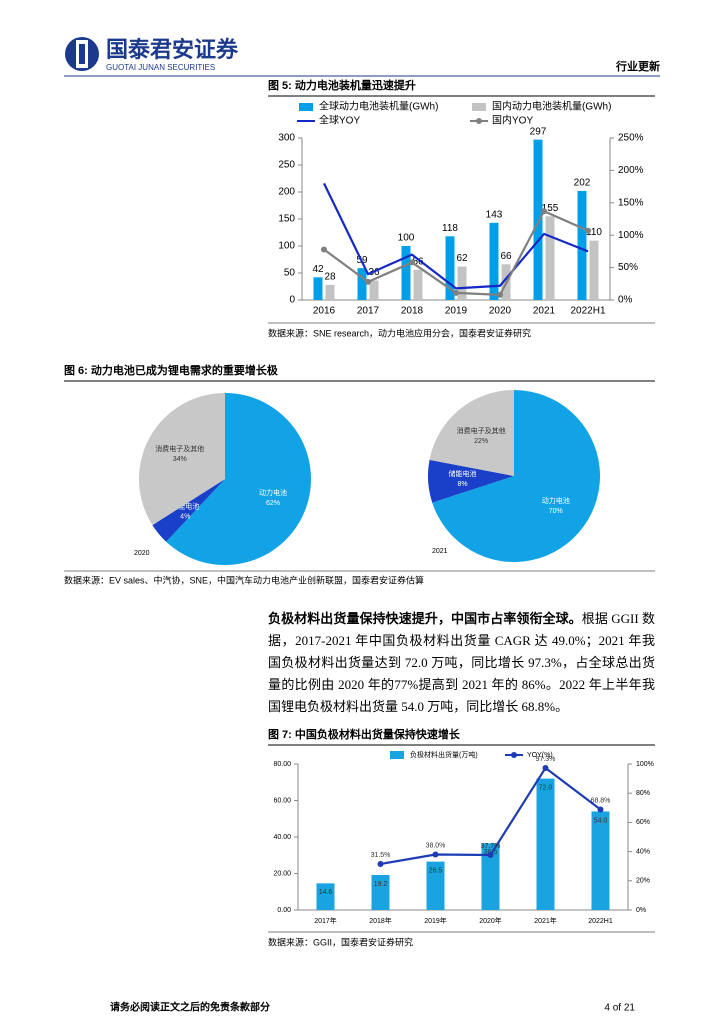 The height and width of the screenshot is (1024, 724). What do you see at coordinates (286, 246) in the screenshot?
I see `y-tick-label: 100` at bounding box center [286, 246].